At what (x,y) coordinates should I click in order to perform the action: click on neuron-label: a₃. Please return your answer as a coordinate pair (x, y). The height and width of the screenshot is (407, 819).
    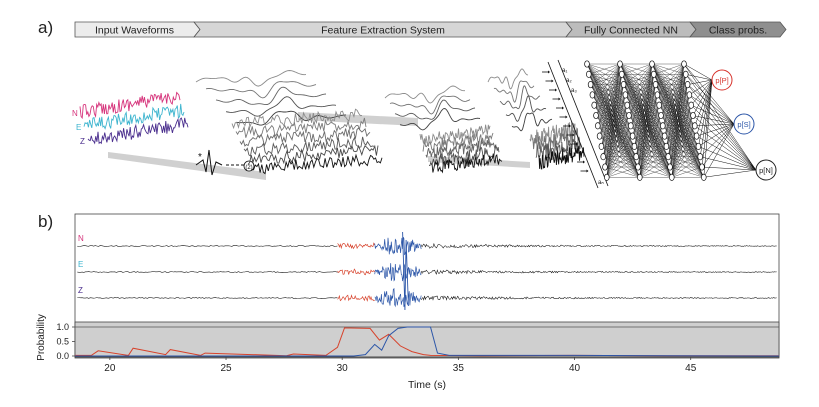
    Looking at the image, I should click on (574, 91).